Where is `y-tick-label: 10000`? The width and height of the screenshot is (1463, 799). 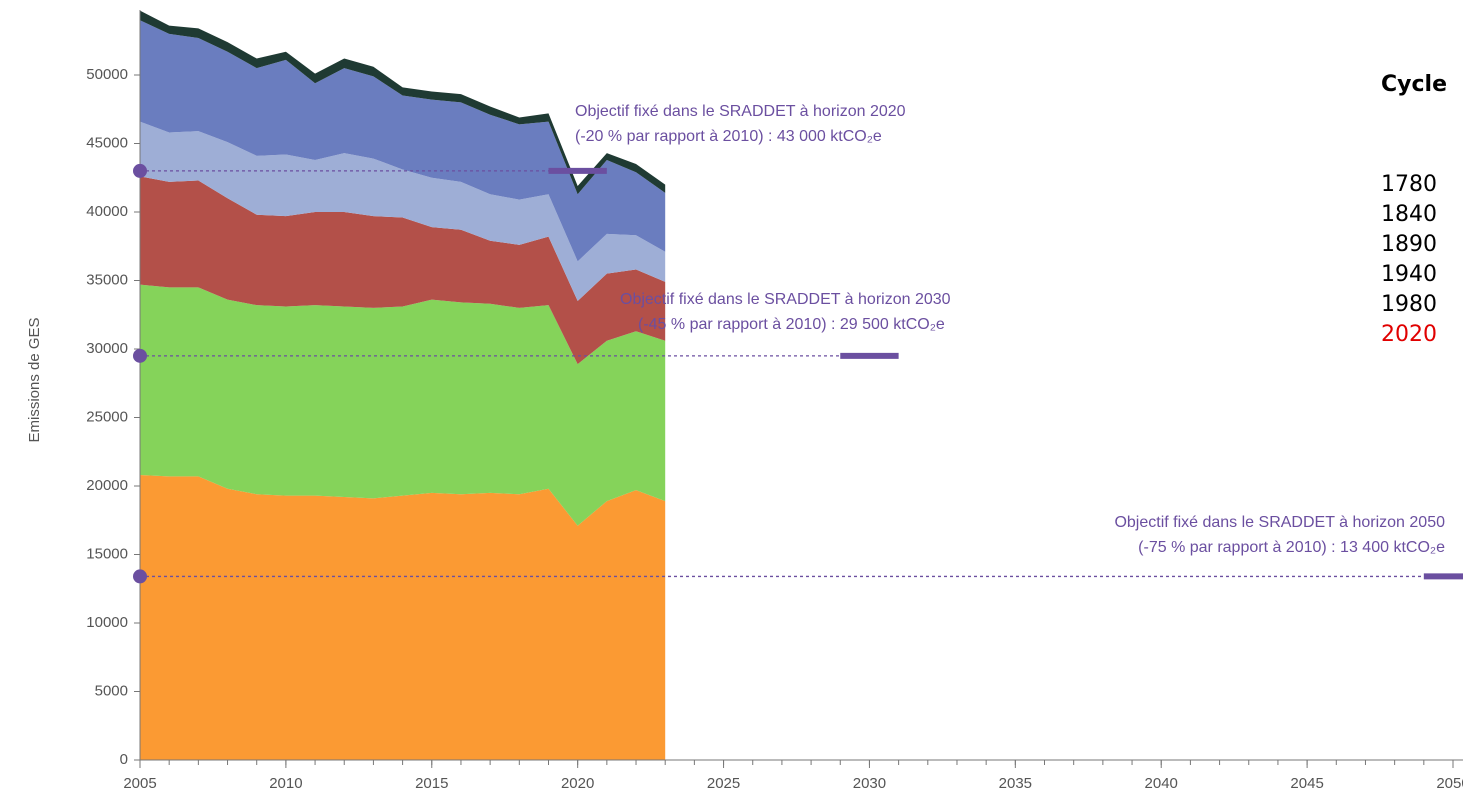 y-tick-label: 10000 is located at coordinates (107, 622).